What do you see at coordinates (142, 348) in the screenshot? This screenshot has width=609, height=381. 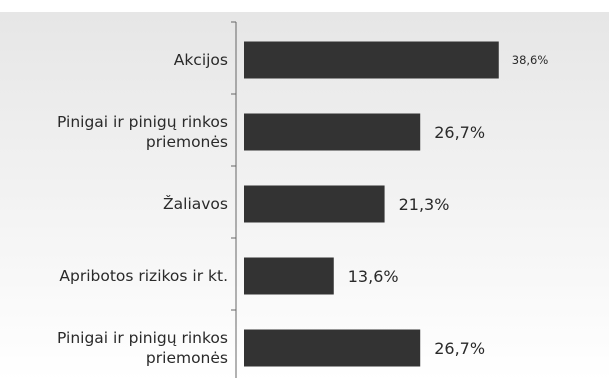 I see `category-label-5: Pinigai ir pinigų rinkos priemonės` at bounding box center [142, 348].